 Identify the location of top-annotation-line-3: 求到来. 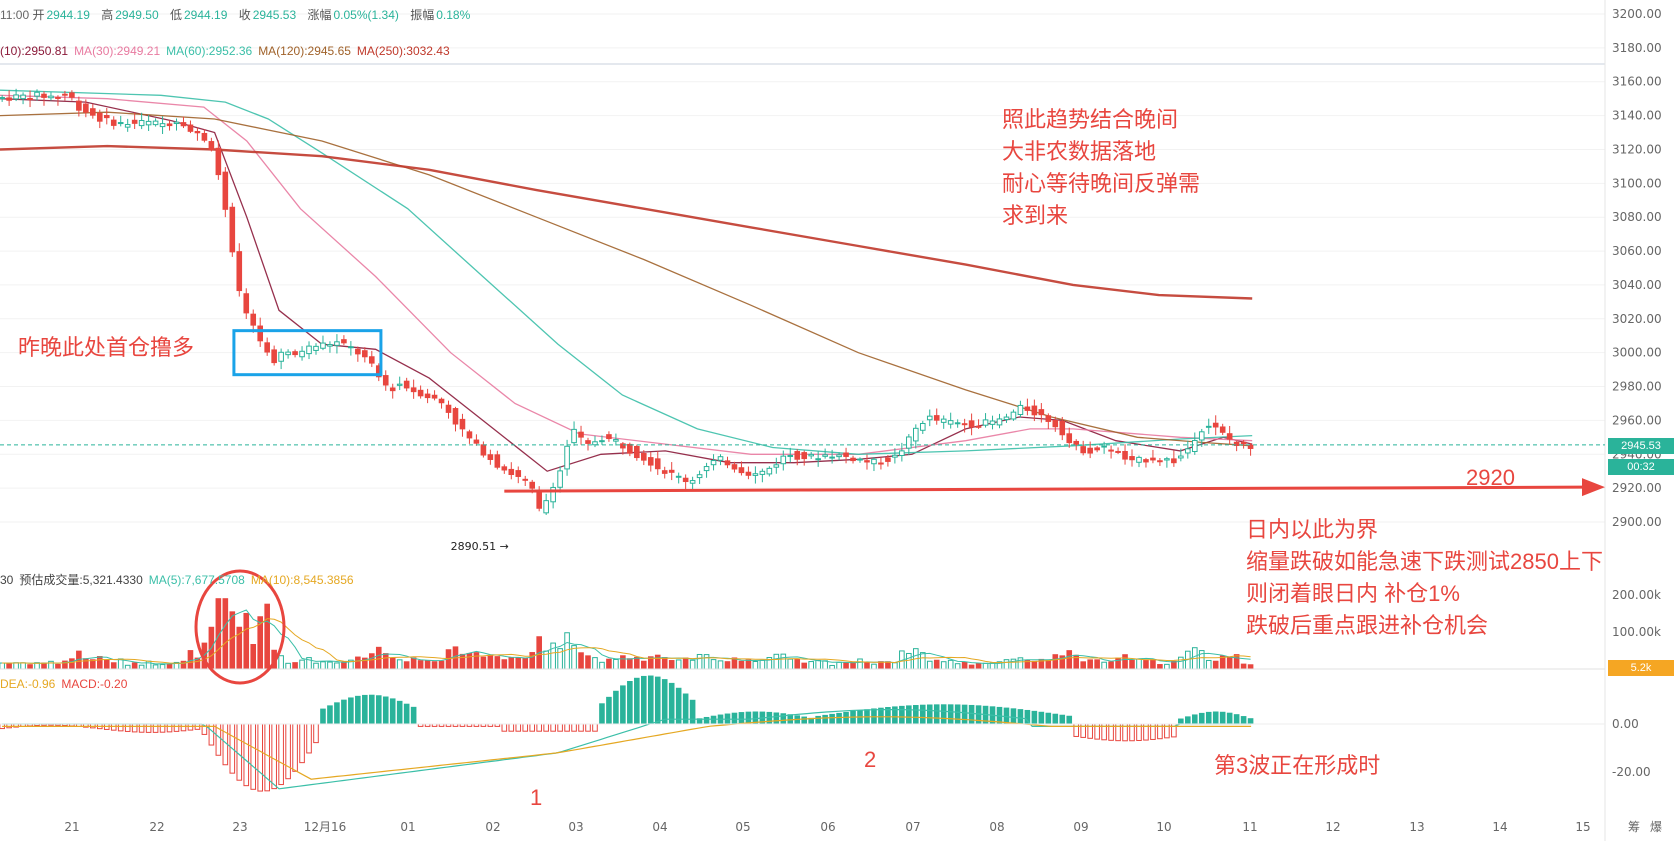
(1035, 215).